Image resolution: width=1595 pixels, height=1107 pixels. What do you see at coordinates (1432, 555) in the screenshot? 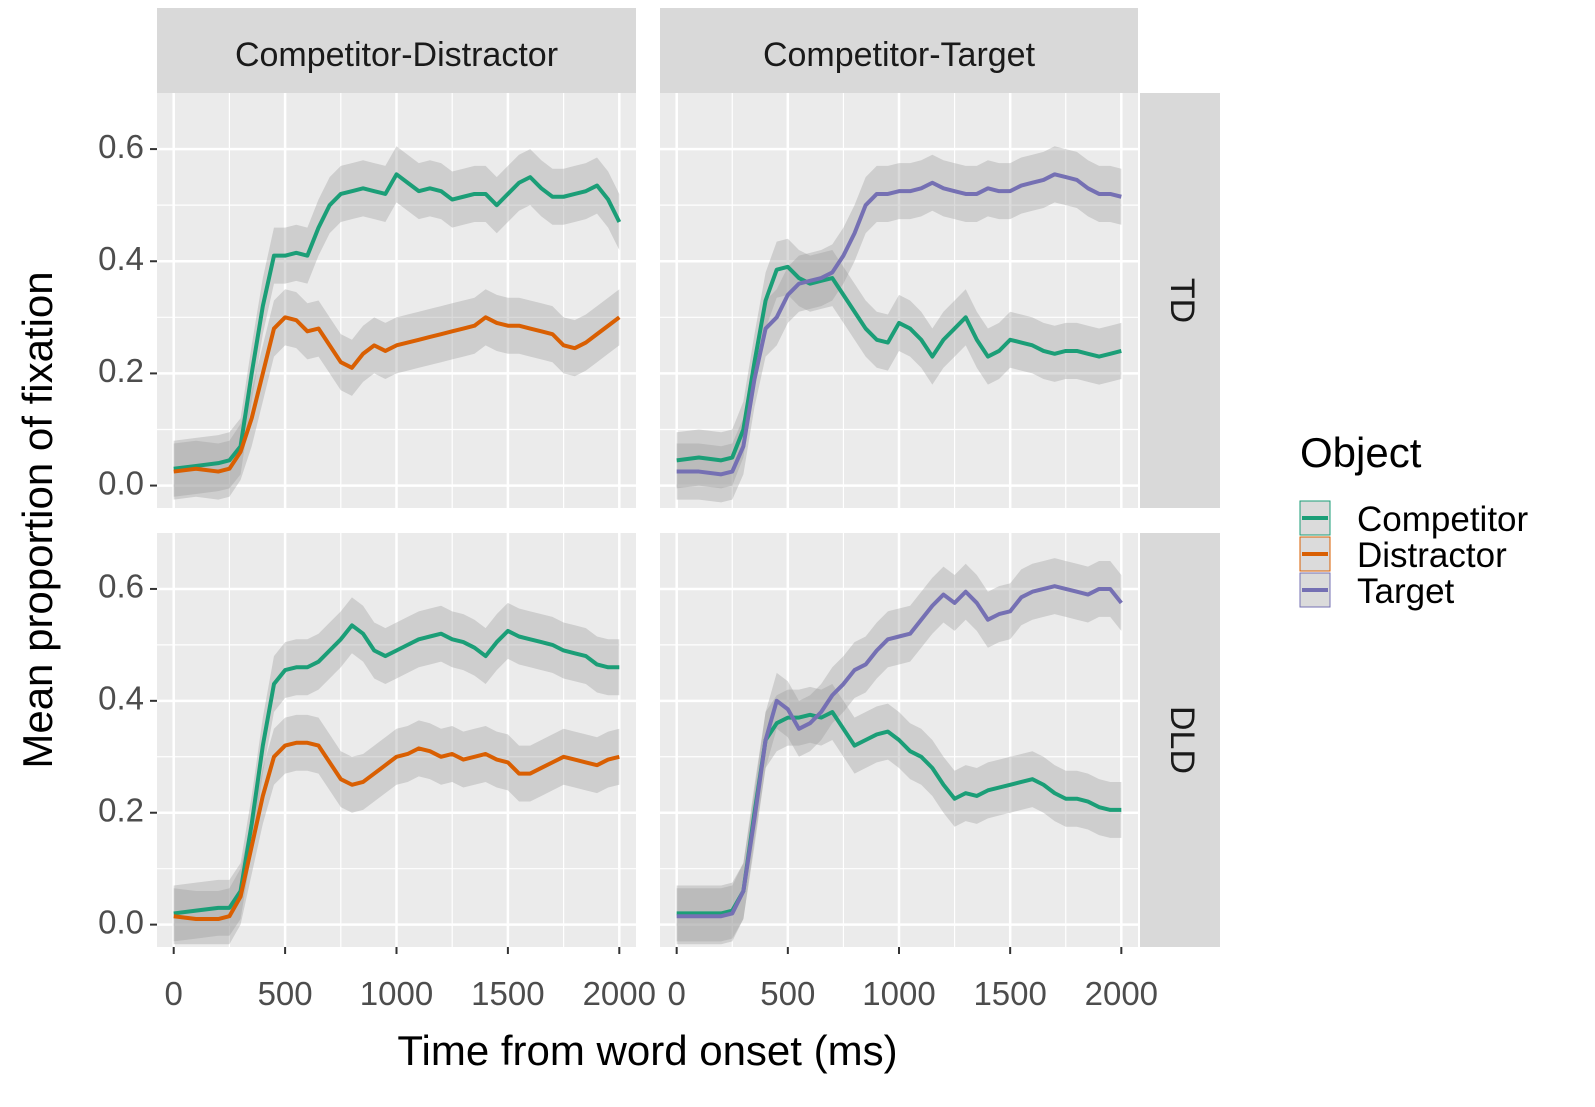
I see `legend-entry-label: Distractor` at bounding box center [1432, 555].